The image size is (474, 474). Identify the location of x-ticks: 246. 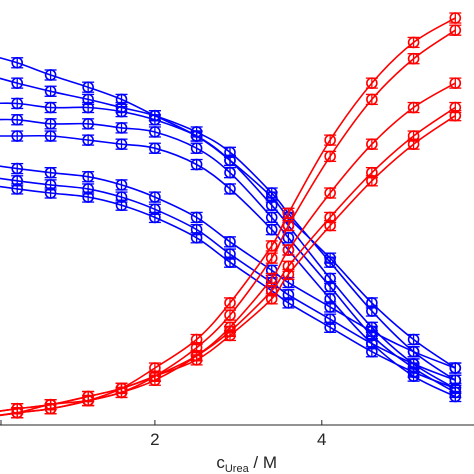
(163, 434).